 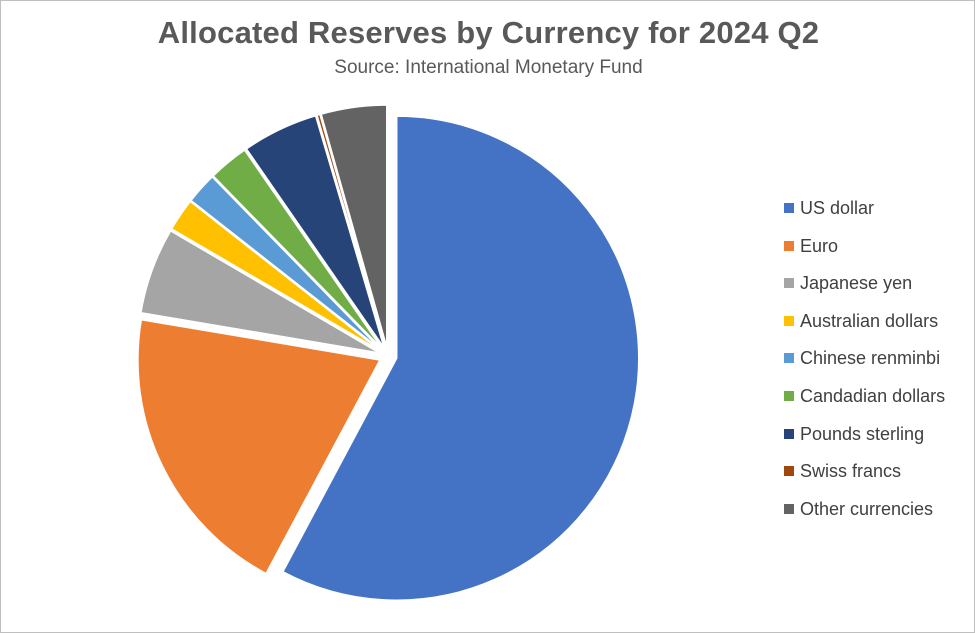 I want to click on pie-slice-australian-dollars, so click(x=276, y=276).